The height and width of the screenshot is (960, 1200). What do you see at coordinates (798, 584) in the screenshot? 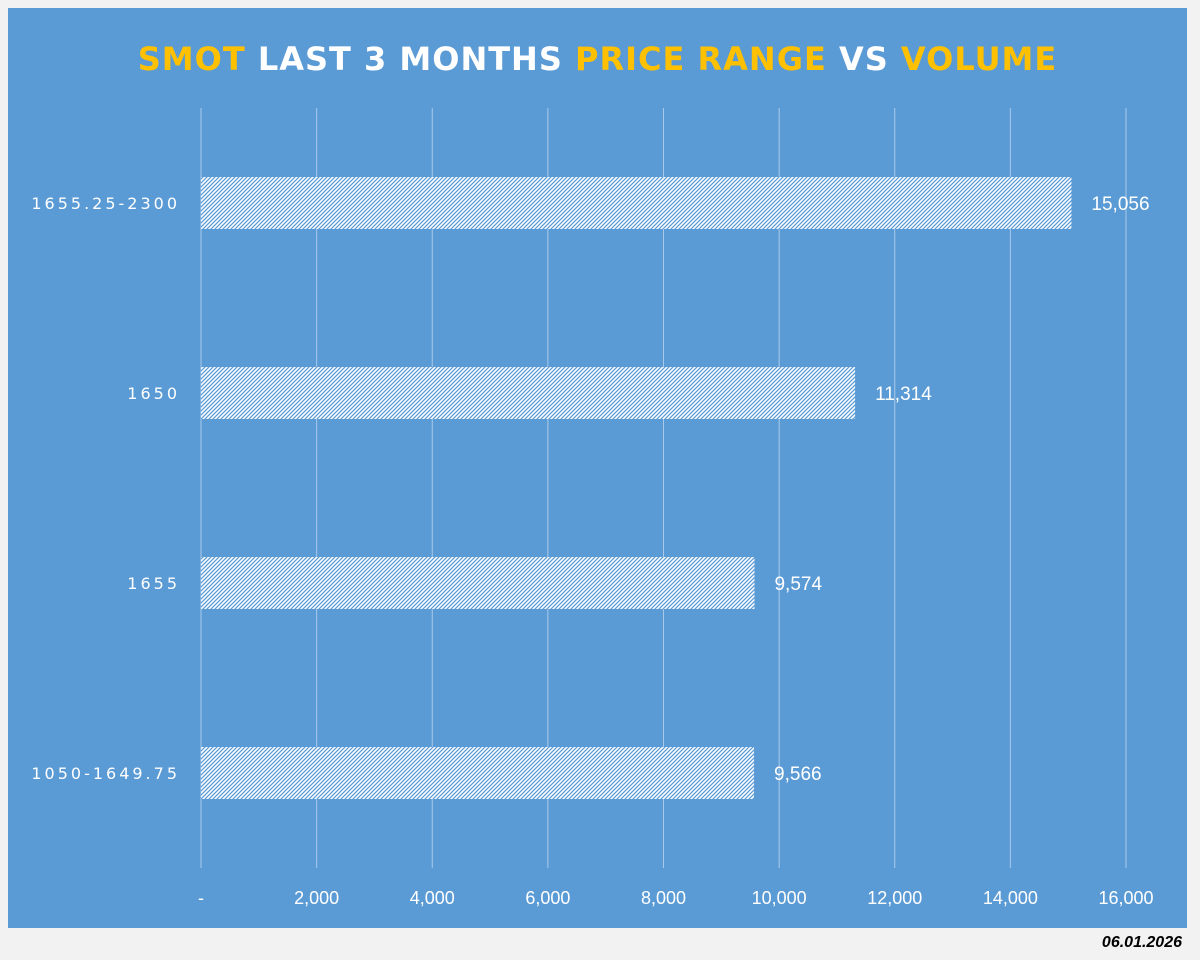
I see `data-label: 9,574` at bounding box center [798, 584].